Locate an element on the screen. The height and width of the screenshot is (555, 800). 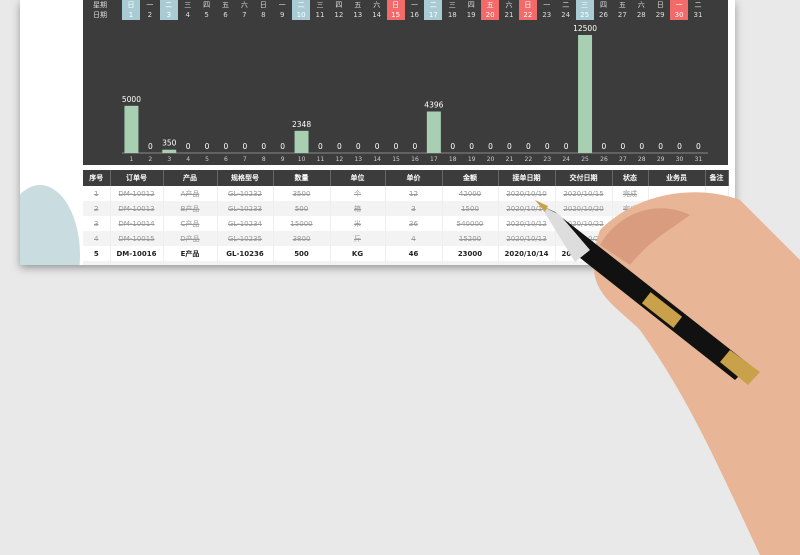
date-cell: 14 is located at coordinates (377, 15).